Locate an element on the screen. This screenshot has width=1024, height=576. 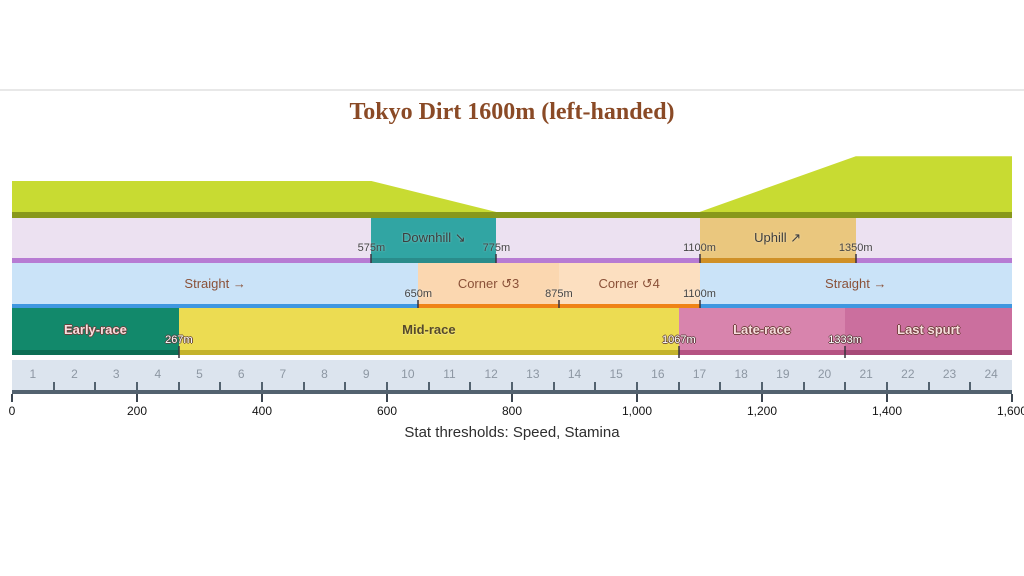
axis-label-1-200: 1,200 is located at coordinates (762, 411).